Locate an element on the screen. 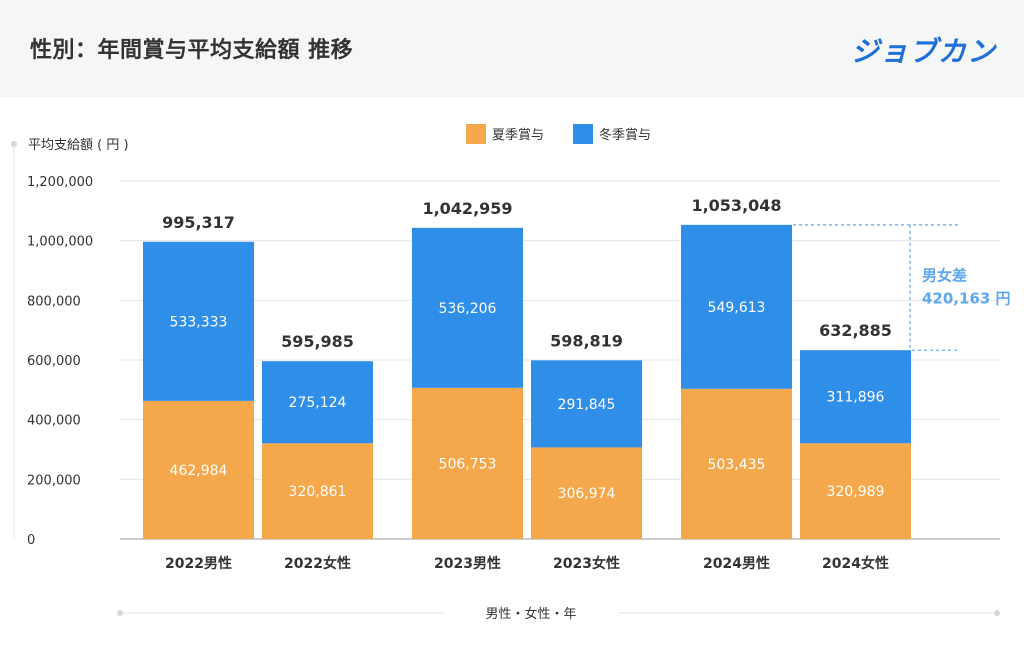 The height and width of the screenshot is (662, 1024). x-tick-label: 2022男性 is located at coordinates (198, 563).